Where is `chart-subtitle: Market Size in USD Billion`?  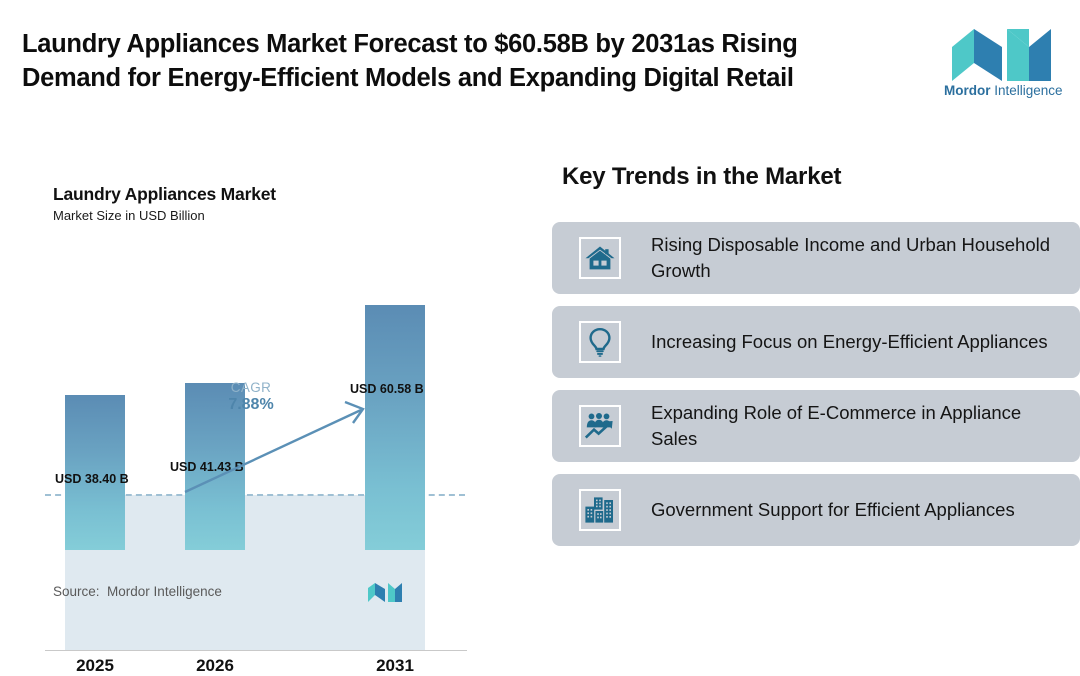 chart-subtitle: Market Size in USD Billion is located at coordinates (129, 215).